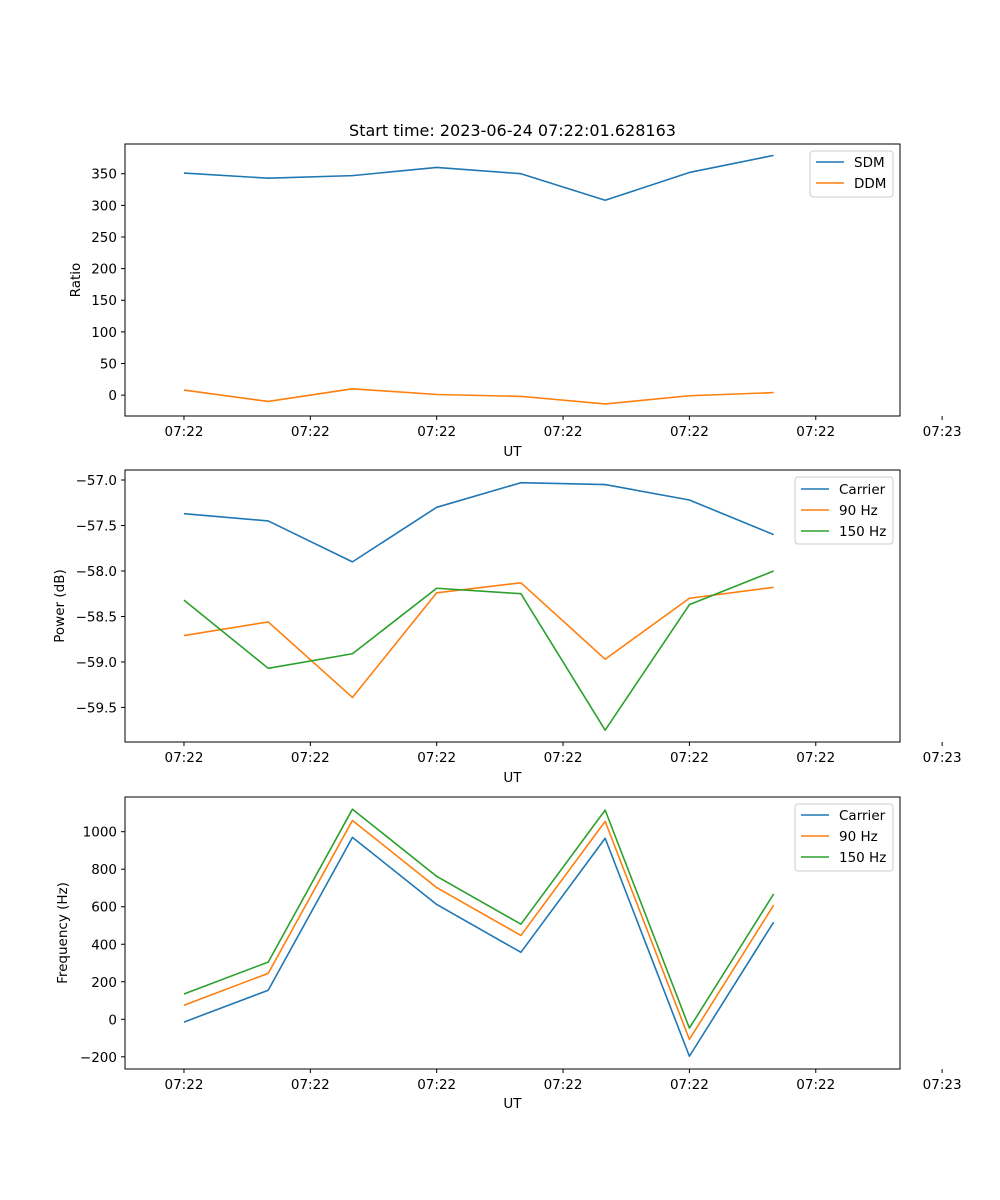 Image resolution: width=1000 pixels, height=1200 pixels. Describe the element at coordinates (478, 178) in the screenshot. I see `series-line-sdm` at that location.